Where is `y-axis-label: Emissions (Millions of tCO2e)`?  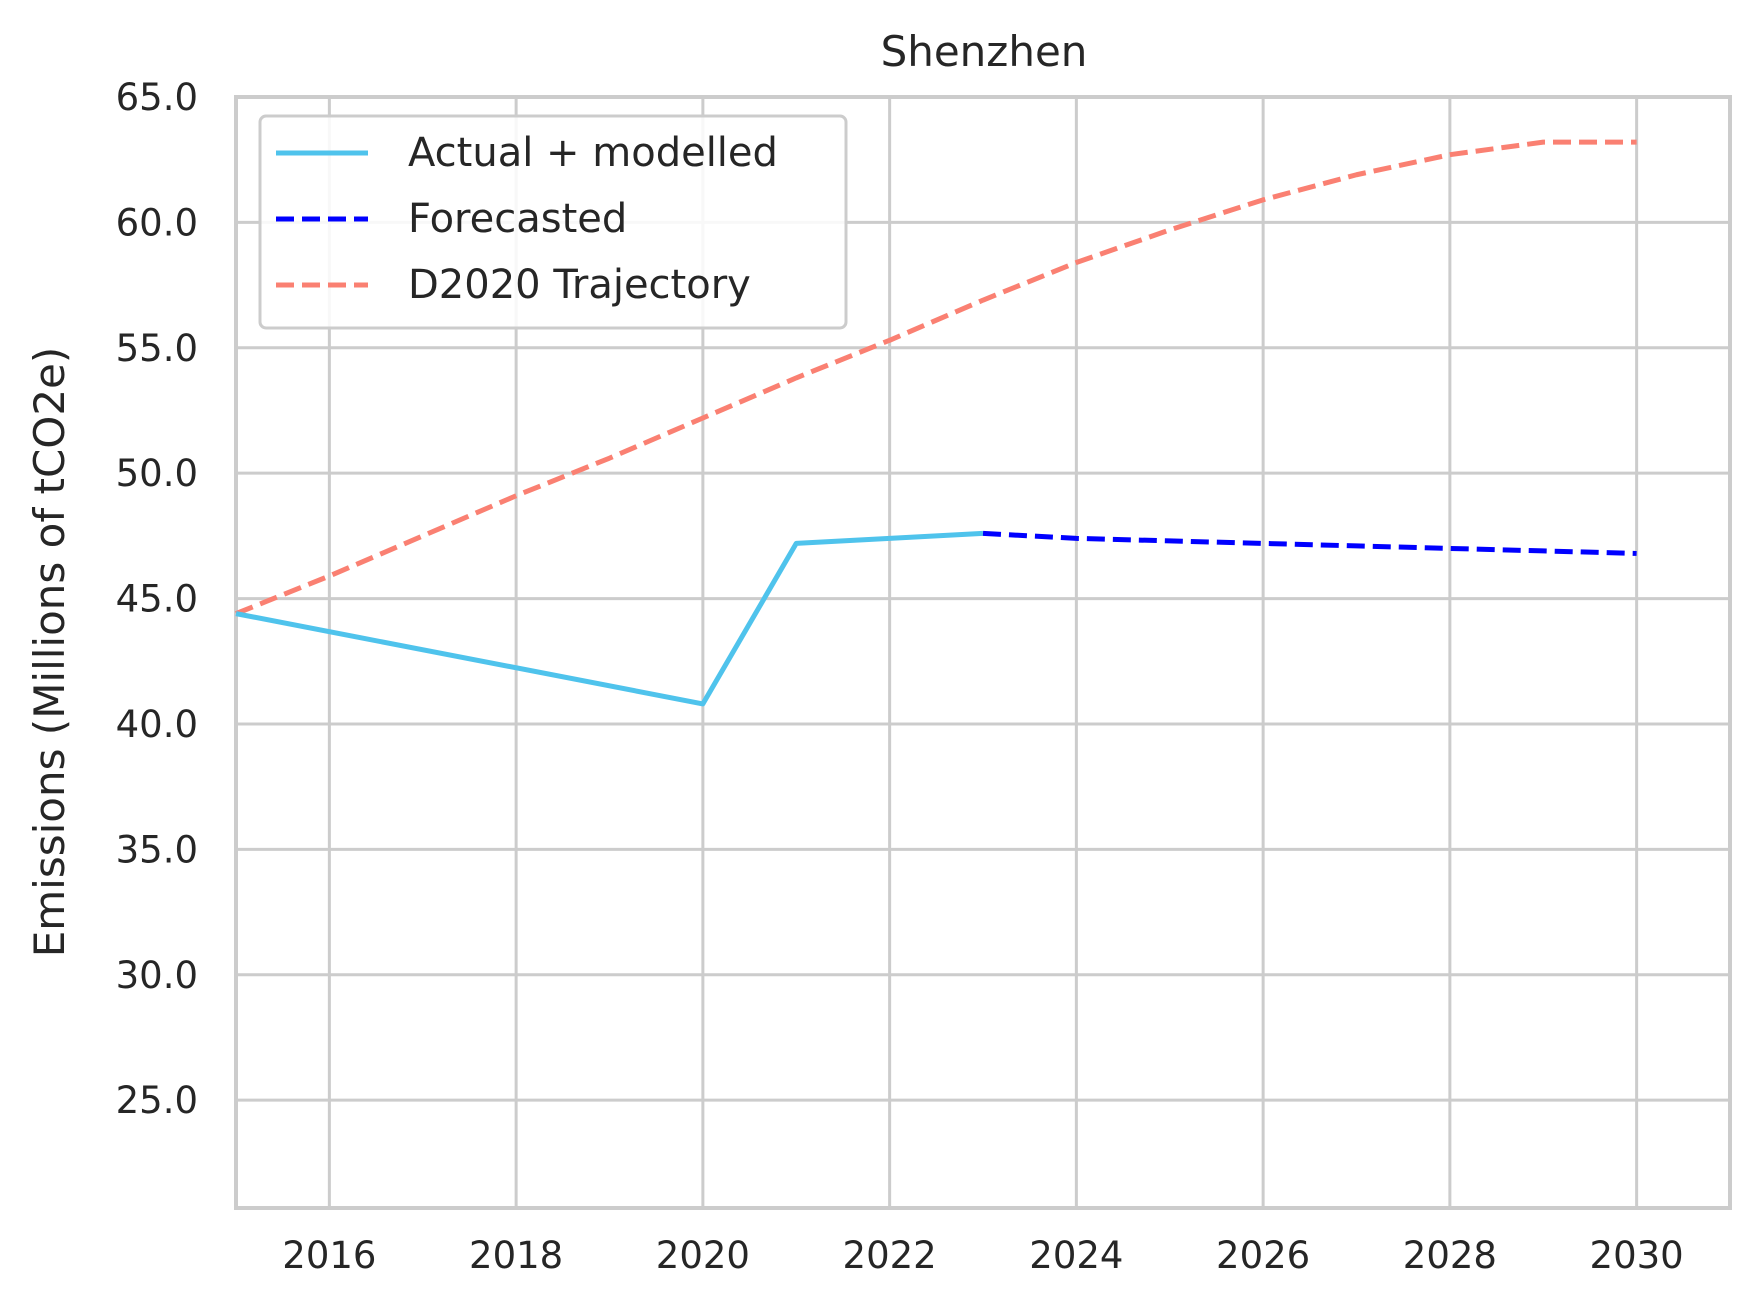 y-axis-label: Emissions (Millions of tCO2e) is located at coordinates (49, 652).